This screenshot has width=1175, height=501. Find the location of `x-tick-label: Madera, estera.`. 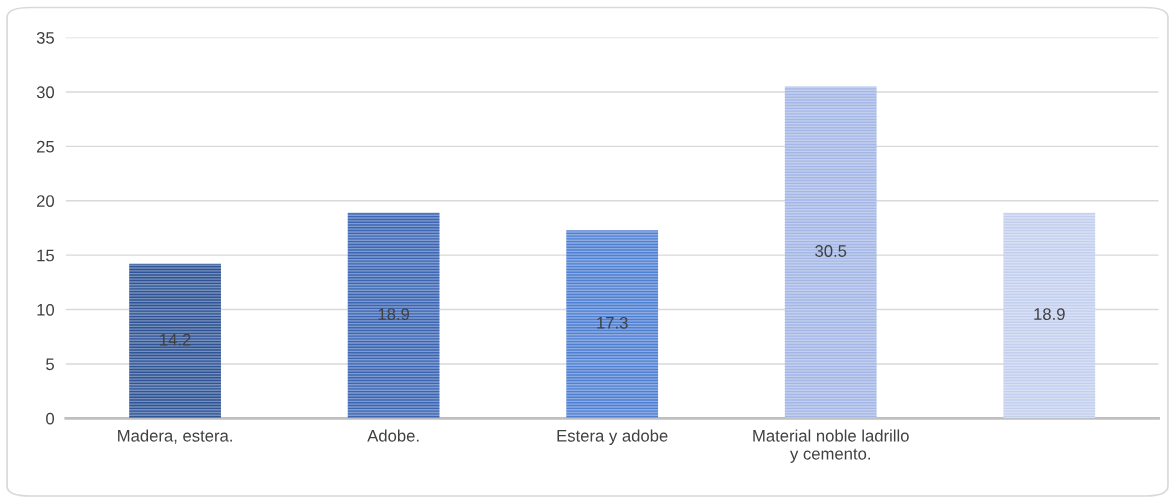

x-tick-label: Madera, estera. is located at coordinates (175, 436).